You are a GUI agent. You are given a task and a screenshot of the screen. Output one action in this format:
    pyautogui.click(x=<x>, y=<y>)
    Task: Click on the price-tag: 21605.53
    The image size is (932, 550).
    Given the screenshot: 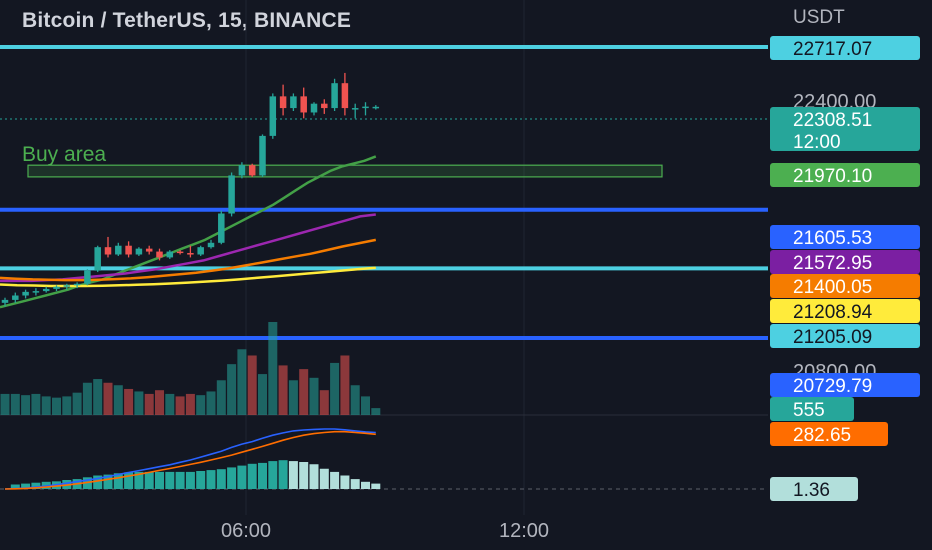 What is the action you would take?
    pyautogui.click(x=845, y=237)
    